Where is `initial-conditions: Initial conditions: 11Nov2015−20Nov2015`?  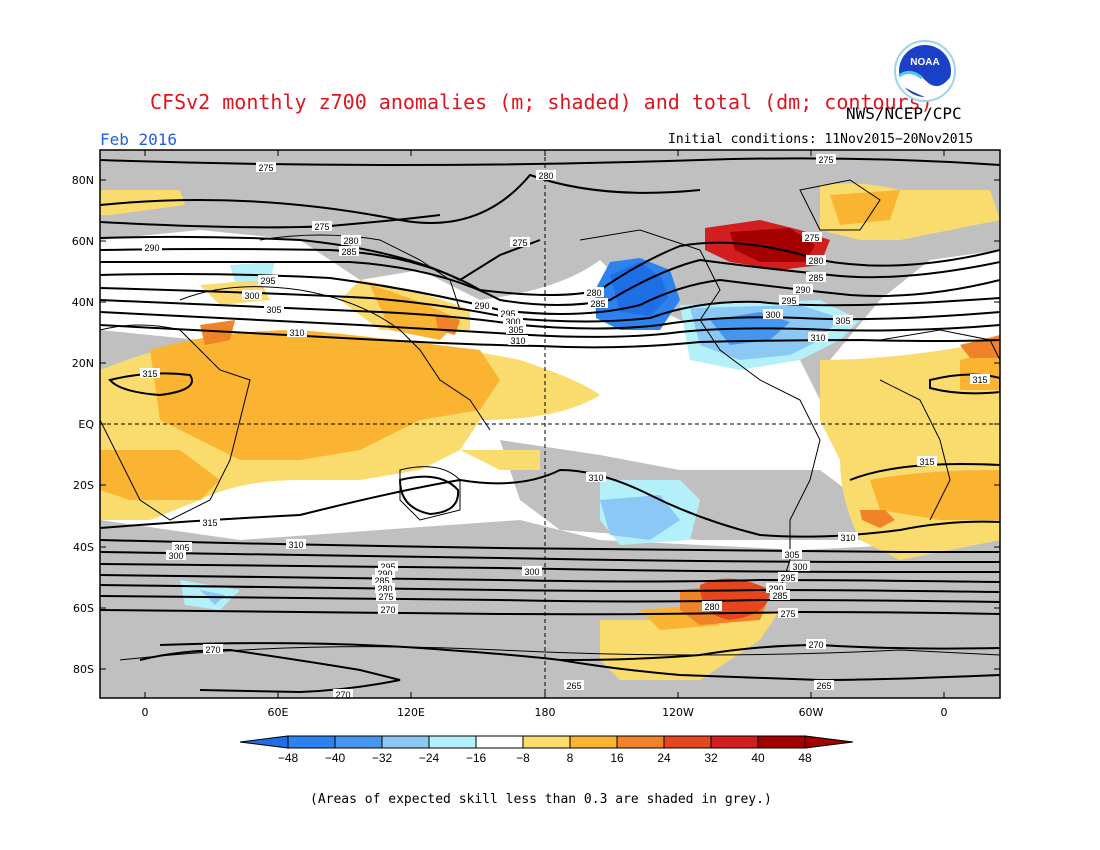 initial-conditions: Initial conditions: 11Nov2015−20Nov2015 is located at coordinates (821, 139).